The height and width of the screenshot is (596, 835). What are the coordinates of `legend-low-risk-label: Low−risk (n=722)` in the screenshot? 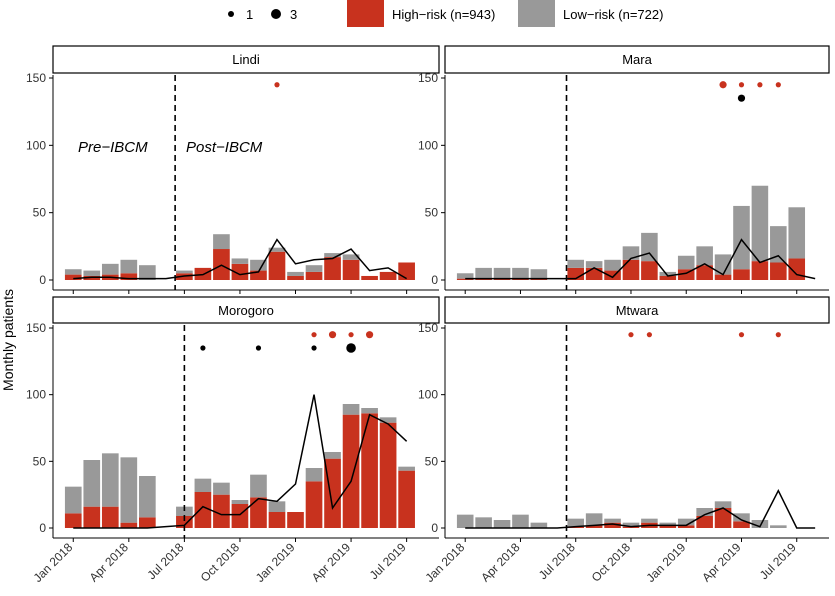 It's located at (613, 14).